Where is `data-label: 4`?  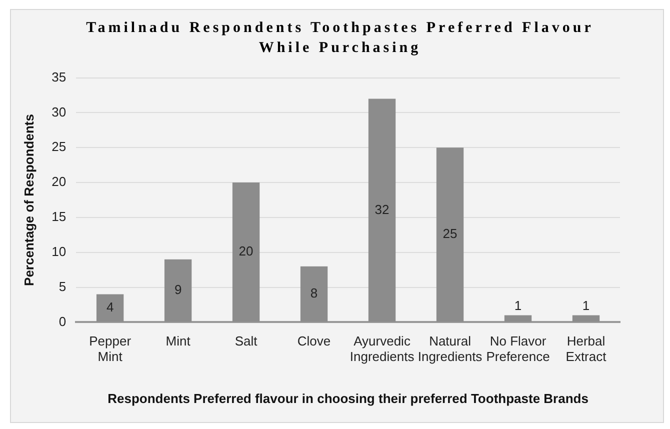
data-label: 4 is located at coordinates (110, 307).